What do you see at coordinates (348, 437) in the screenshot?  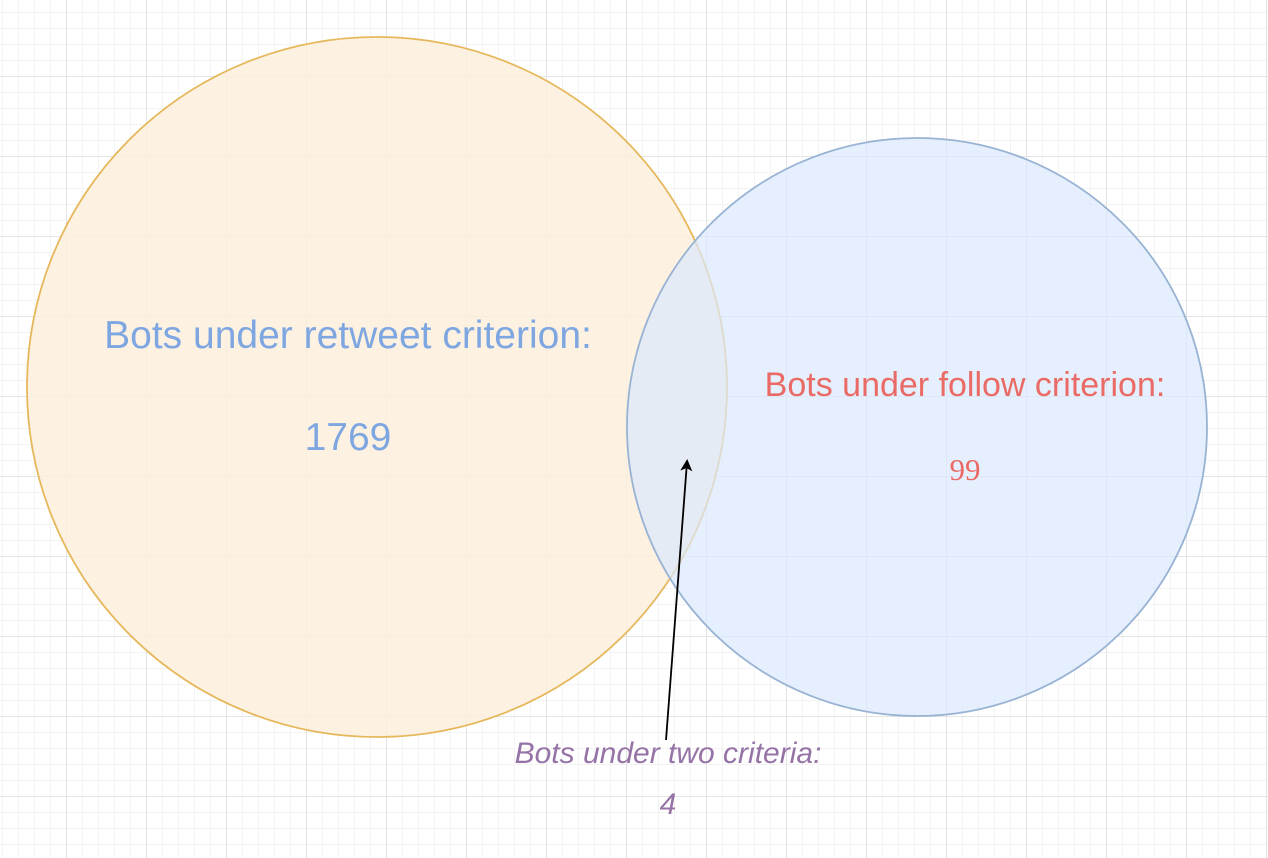 I see `retweet-criterion-count: 1769` at bounding box center [348, 437].